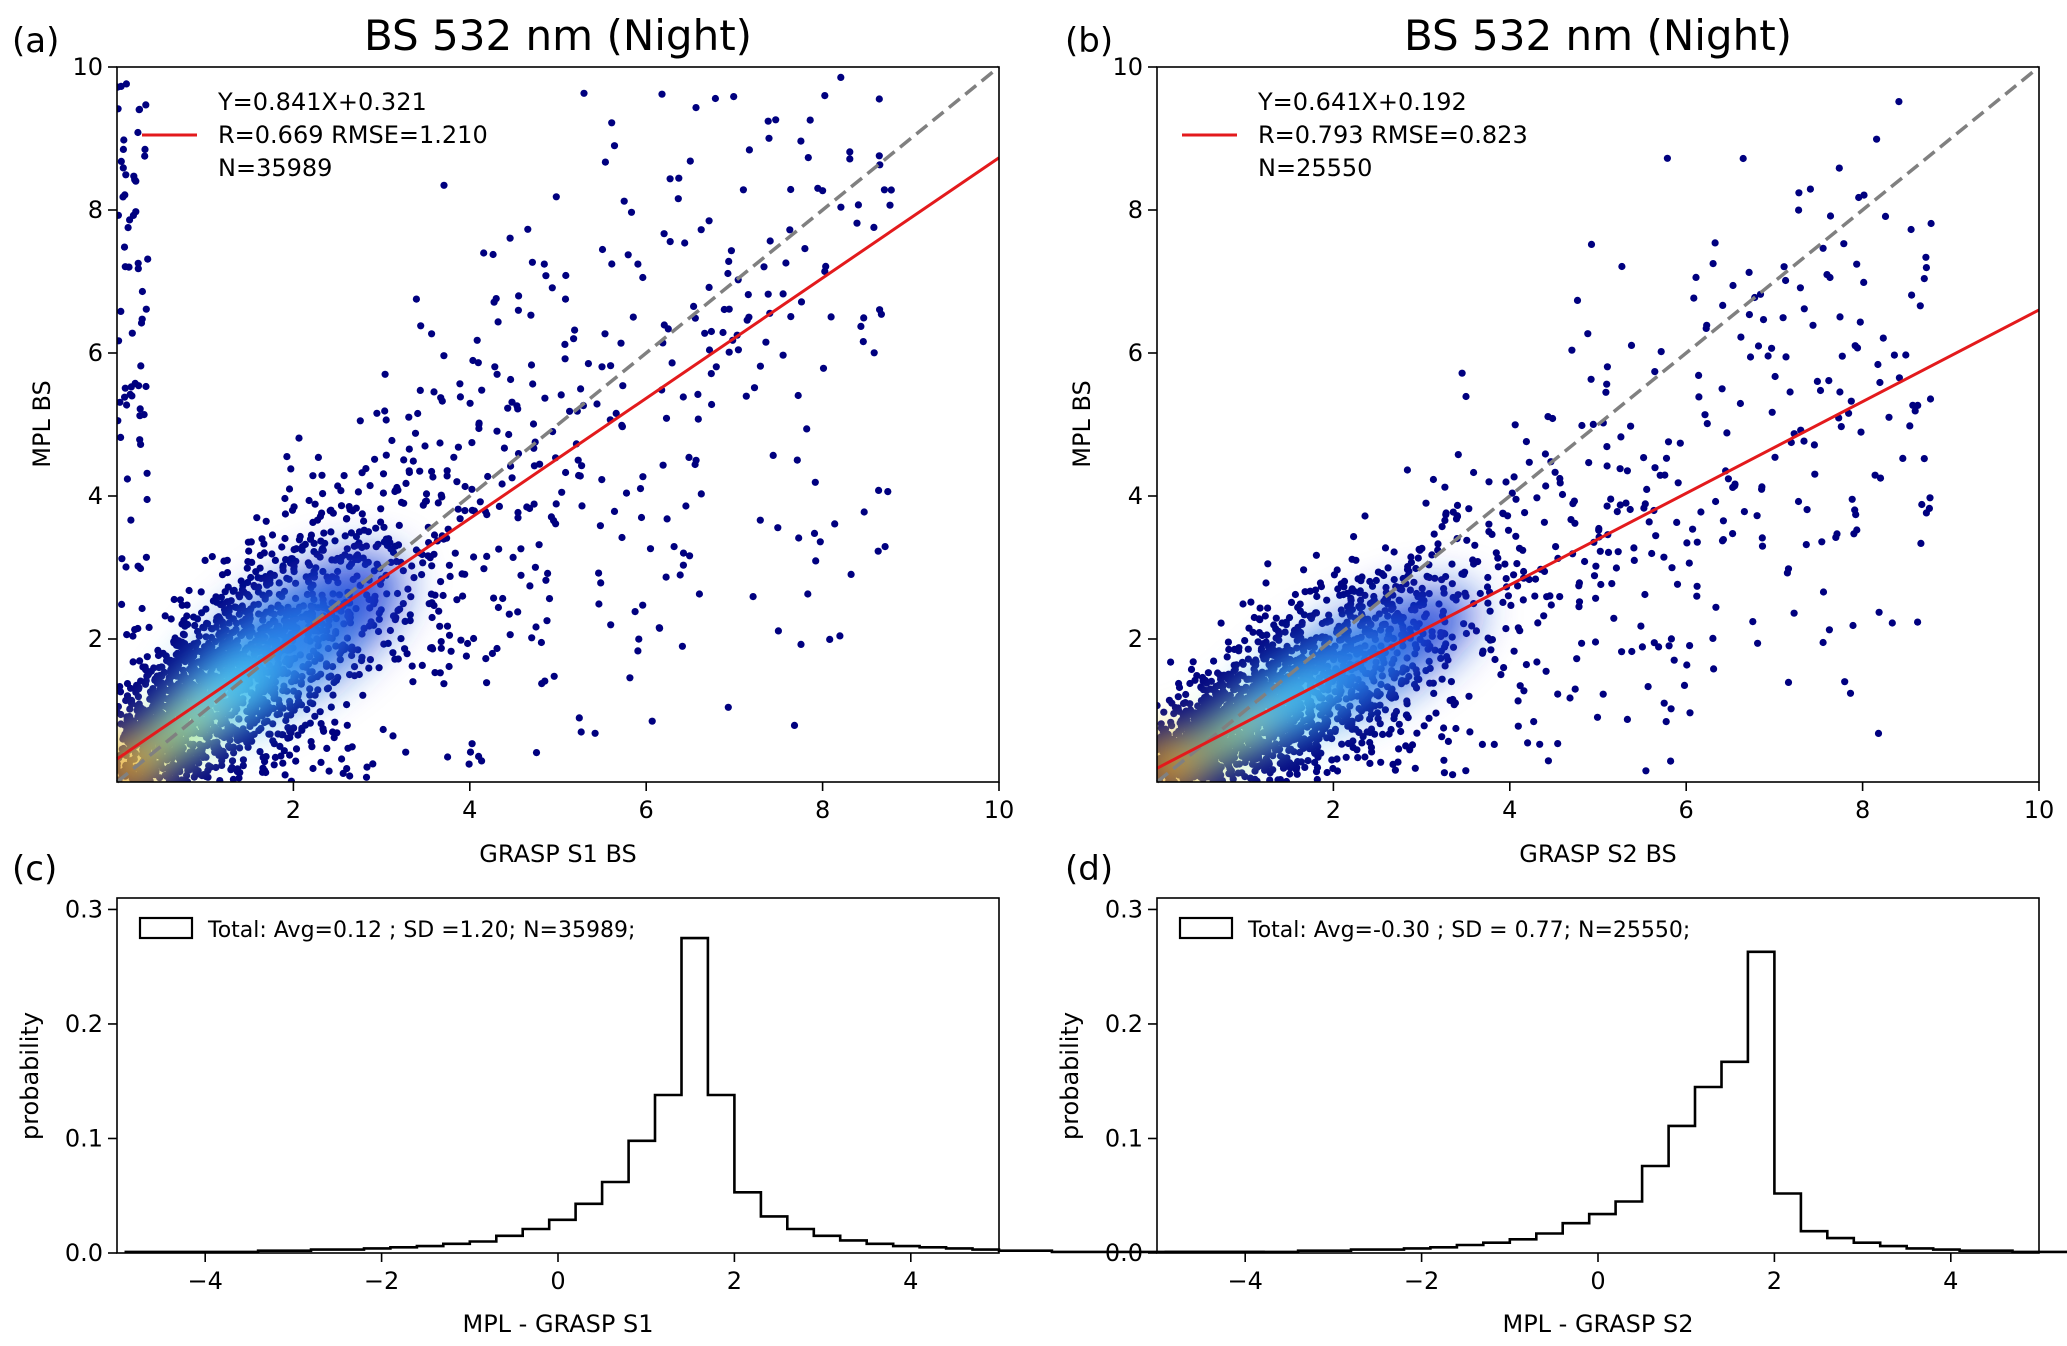  Describe the element at coordinates (558, 35) in the screenshot. I see `chart-title-a: BS 532 nm (Night)` at that location.